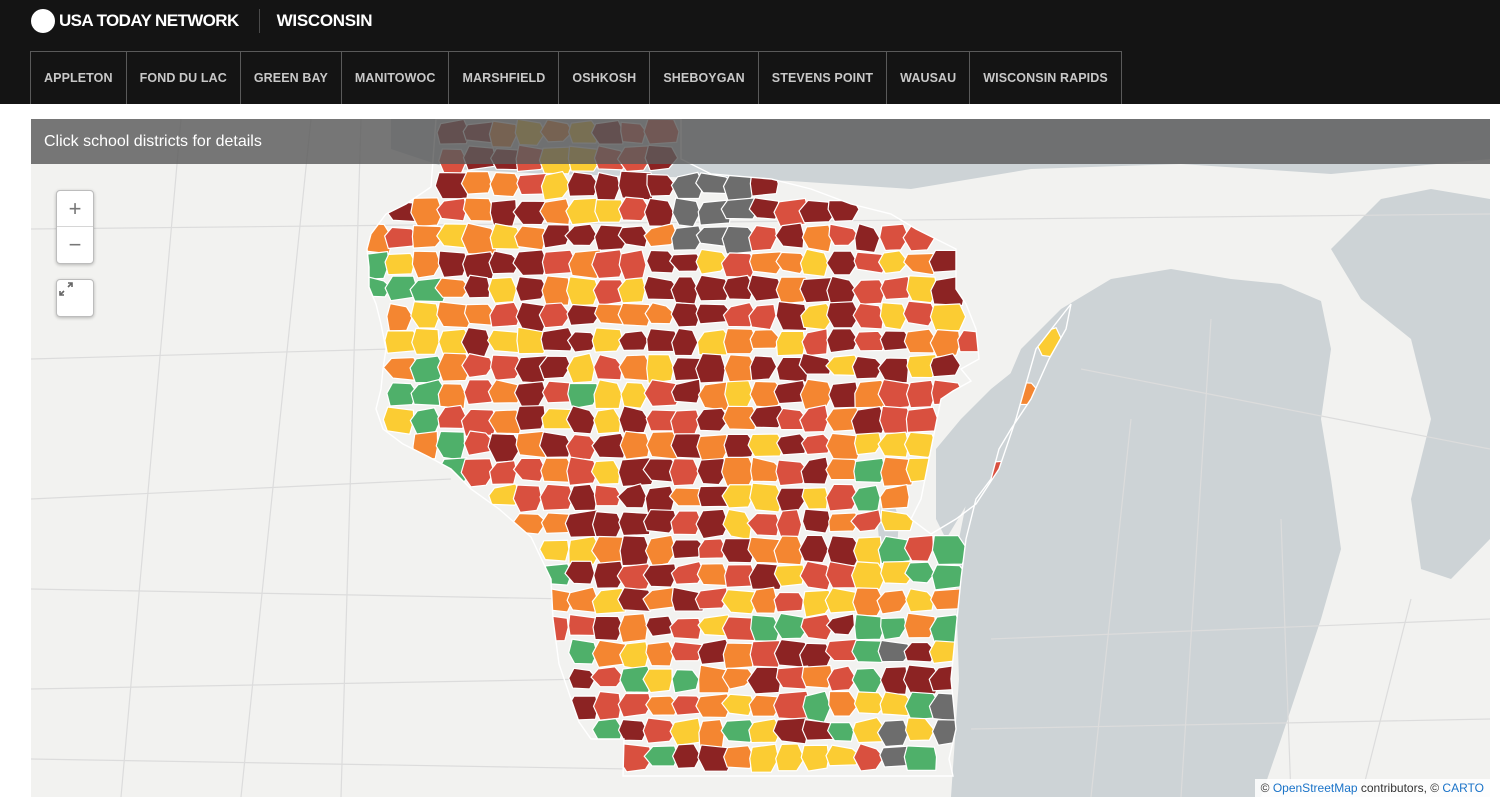 The width and height of the screenshot is (1500, 808). Describe the element at coordinates (43, 21) in the screenshot. I see `usa-today-dot-logo-icon` at that location.